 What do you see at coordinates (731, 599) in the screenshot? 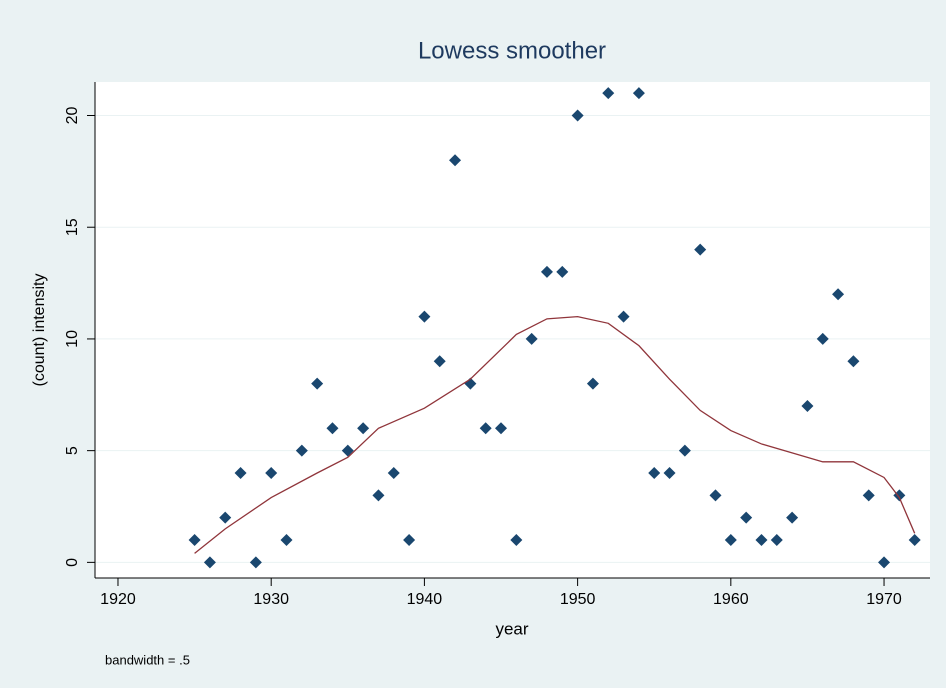
I see `x-tick-label: 1960` at bounding box center [731, 599].